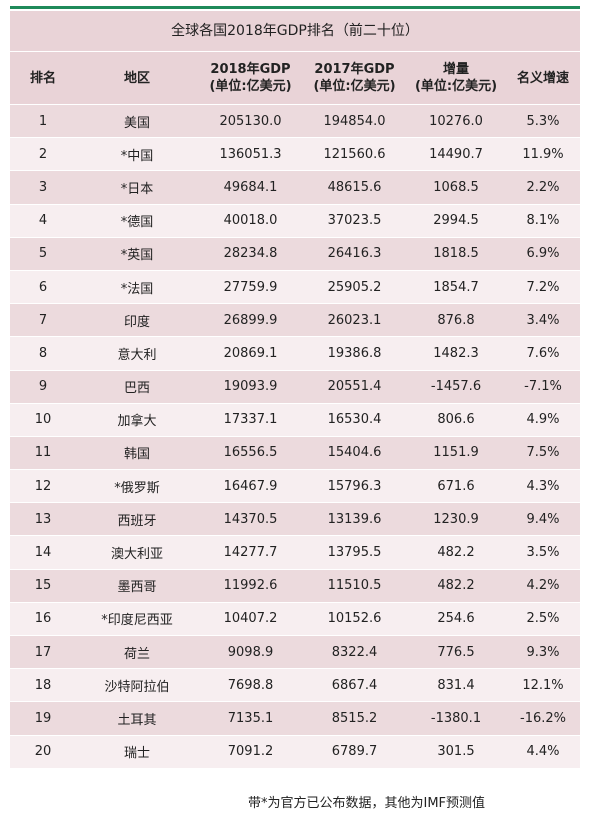 Image resolution: width=592 pixels, height=823 pixels. I want to click on growth-cell: 6.9%, so click(543, 254).